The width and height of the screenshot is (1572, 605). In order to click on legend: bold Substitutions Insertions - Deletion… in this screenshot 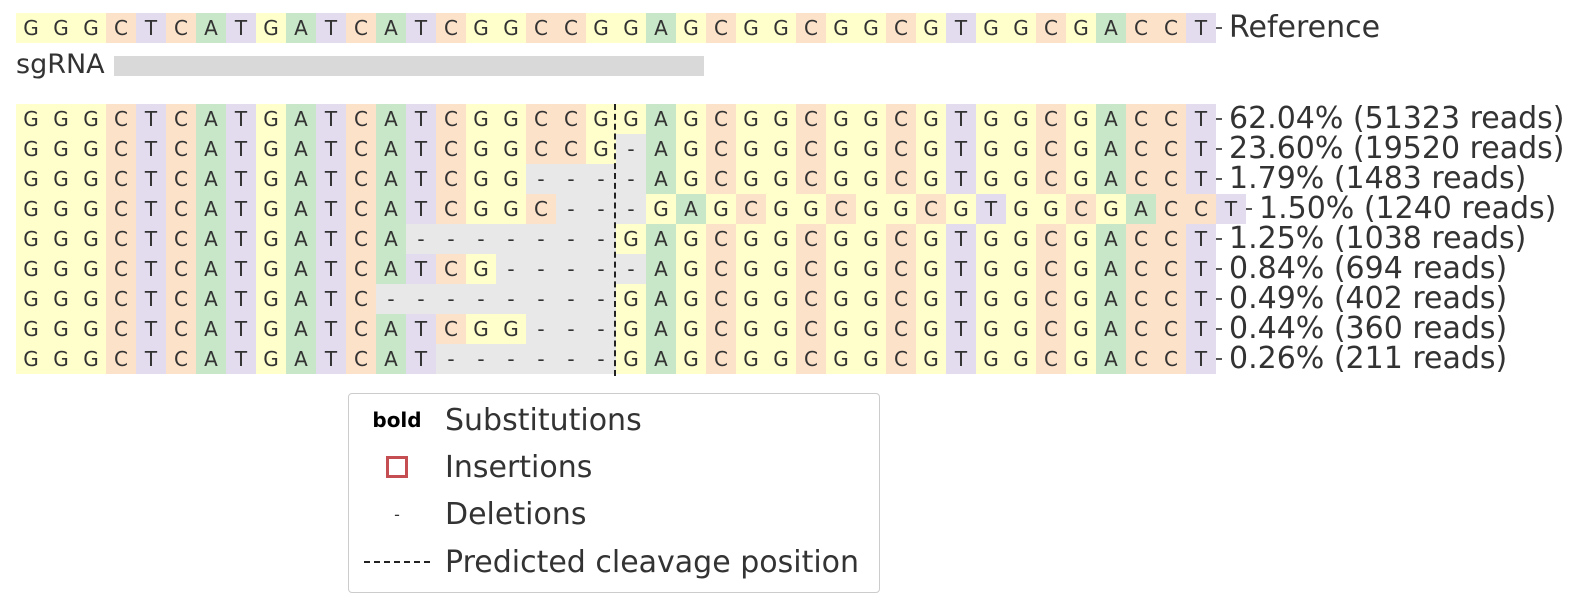, I will do `click(614, 493)`.